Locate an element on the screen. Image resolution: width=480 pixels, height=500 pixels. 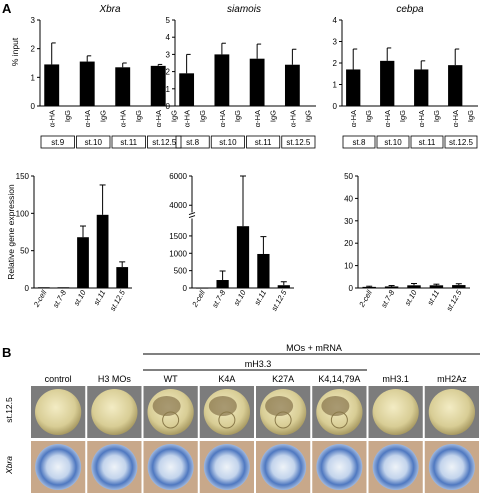
x-tick-label: st.7-8 is located at coordinates (388, 298).